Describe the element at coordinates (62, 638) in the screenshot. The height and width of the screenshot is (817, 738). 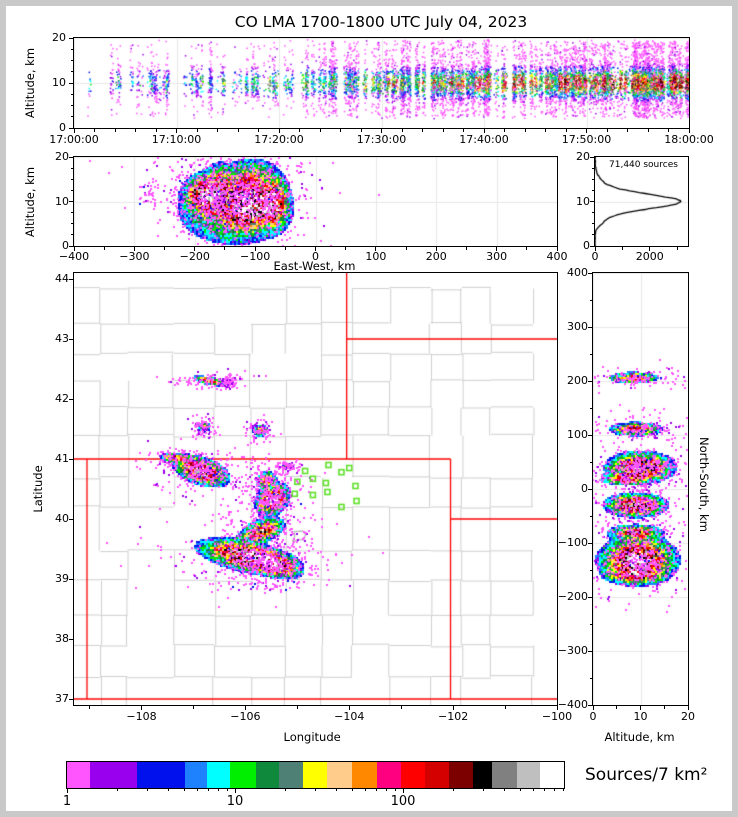
I see `y-tick-label: 38` at that location.